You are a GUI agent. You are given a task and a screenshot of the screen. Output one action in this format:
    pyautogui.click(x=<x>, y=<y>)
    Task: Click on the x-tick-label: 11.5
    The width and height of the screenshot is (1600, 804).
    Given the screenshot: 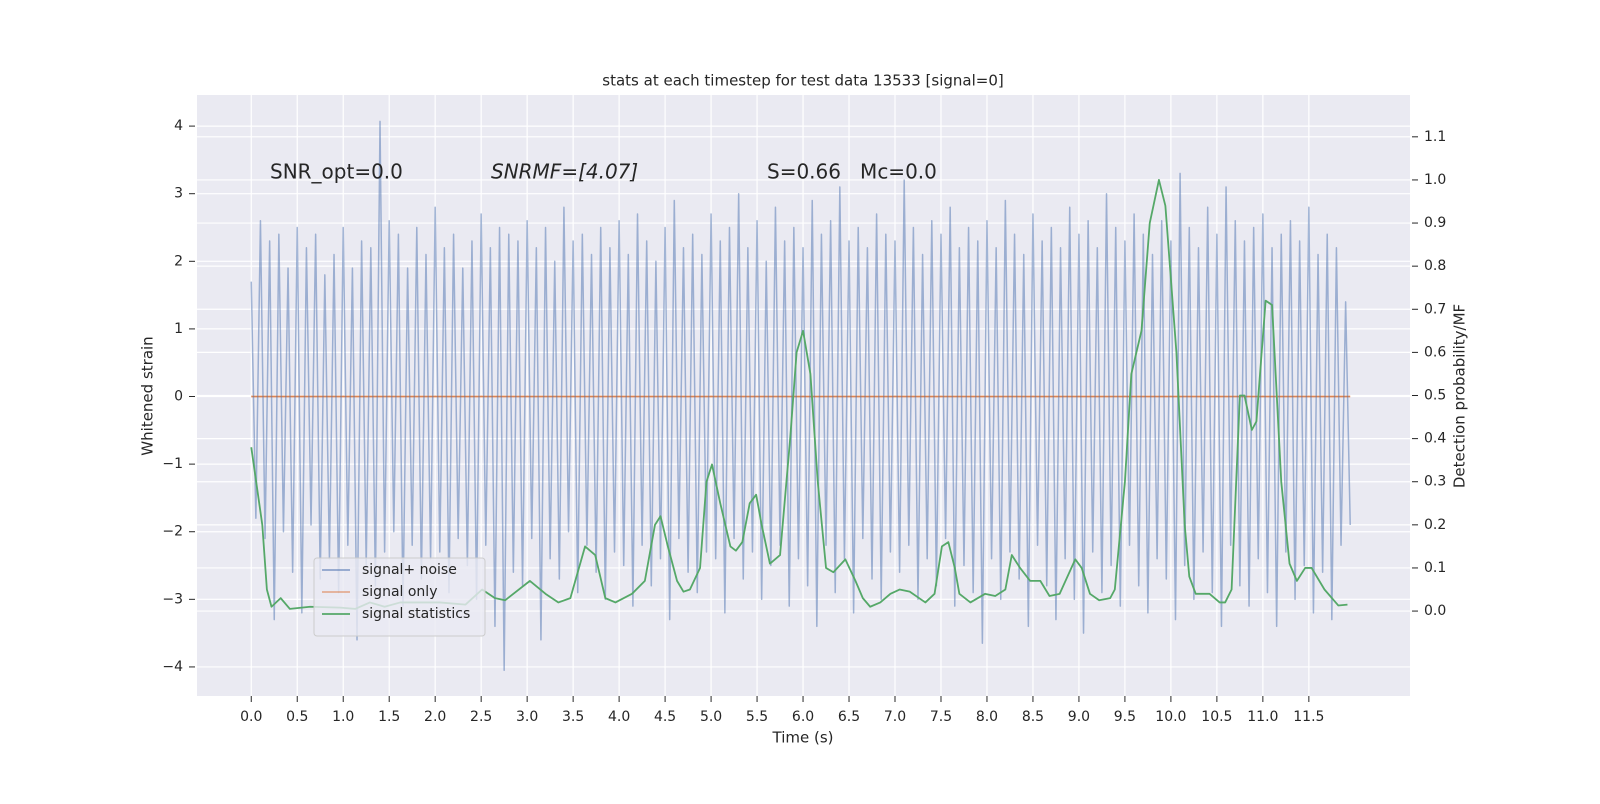 What is the action you would take?
    pyautogui.click(x=1308, y=717)
    